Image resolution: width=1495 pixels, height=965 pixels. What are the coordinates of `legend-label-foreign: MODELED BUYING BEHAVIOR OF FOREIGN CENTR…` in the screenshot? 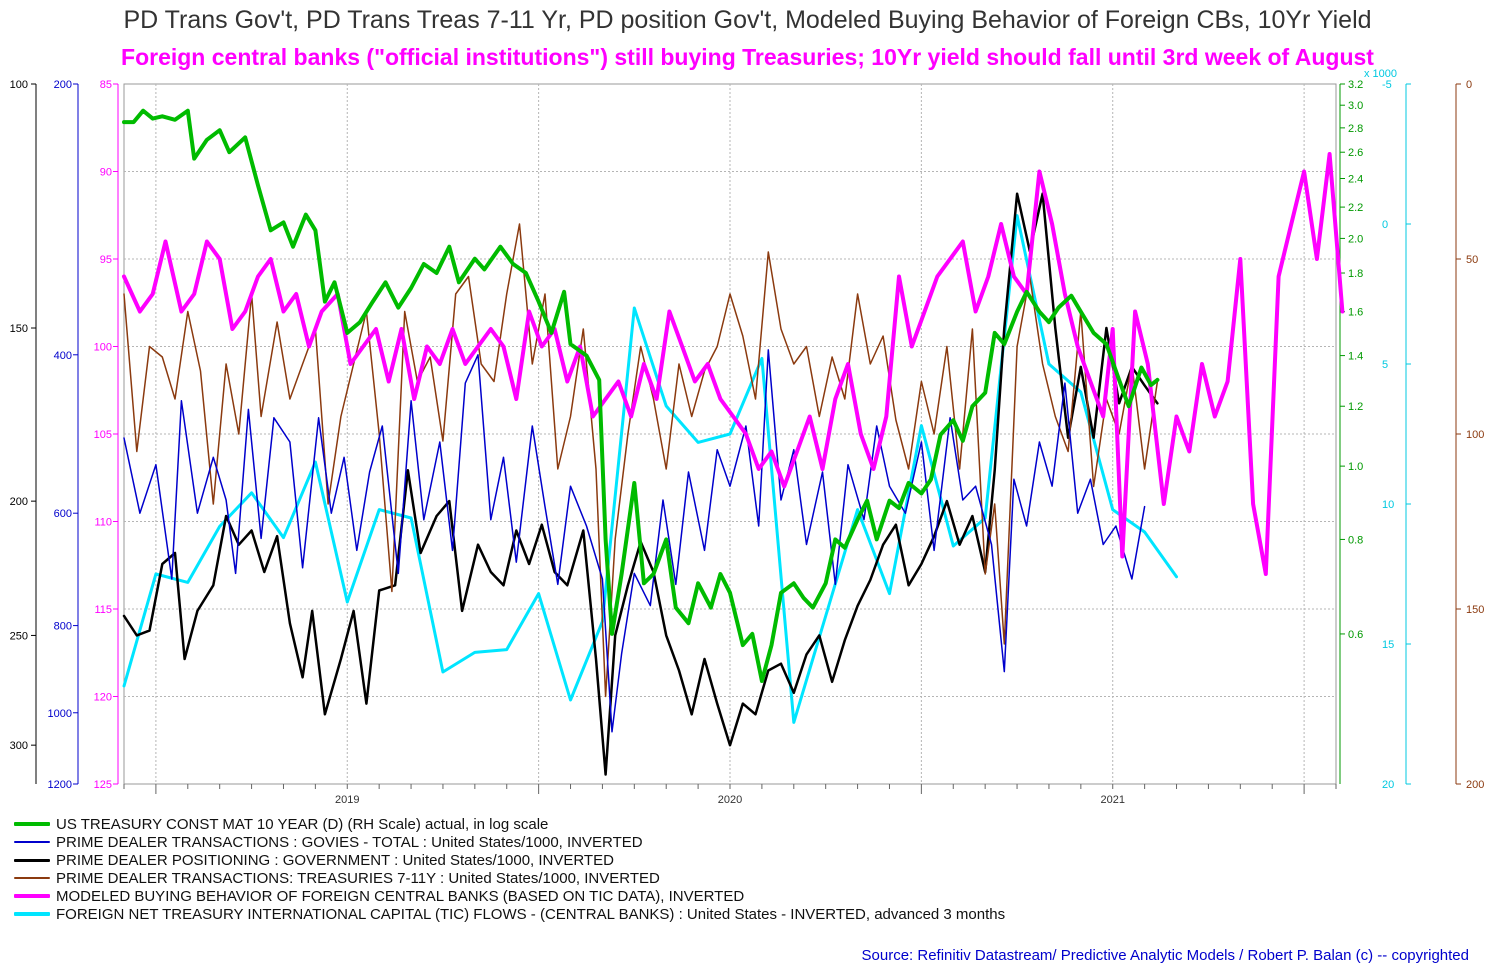 It's located at (400, 896).